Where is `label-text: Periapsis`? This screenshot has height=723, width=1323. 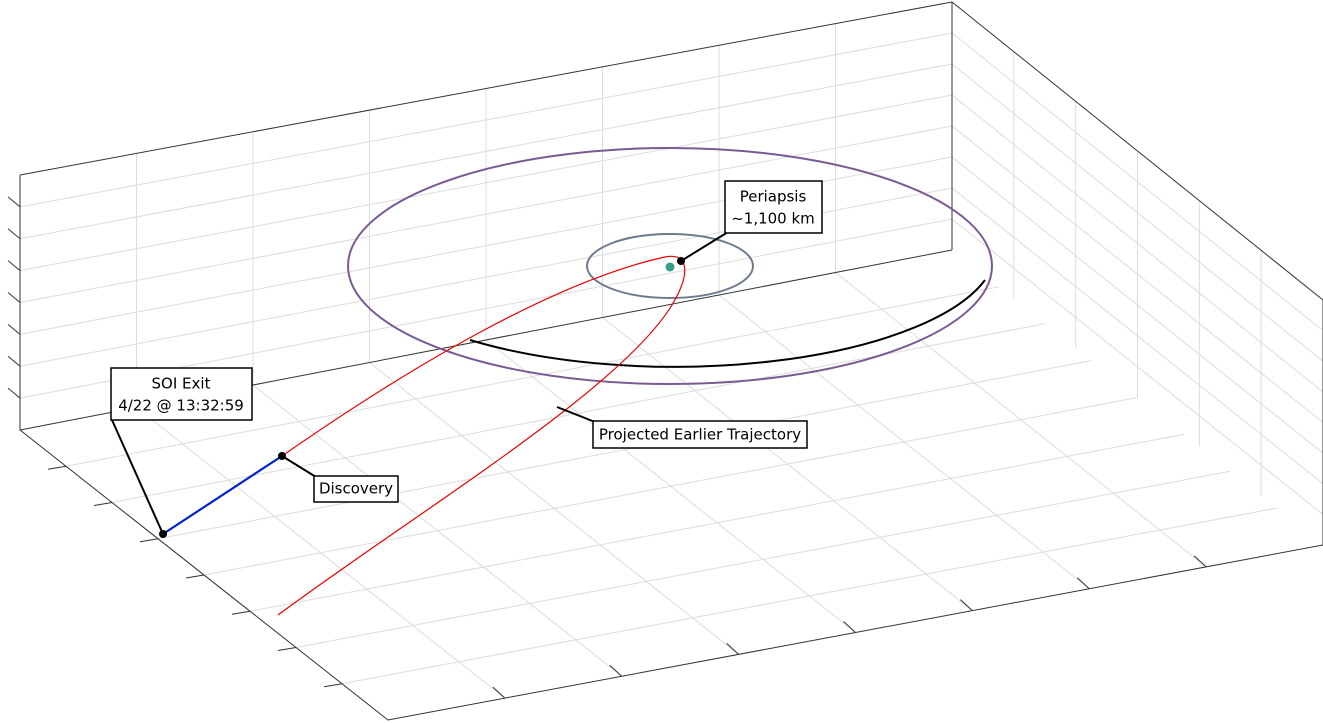
label-text: Periapsis is located at coordinates (773, 197).